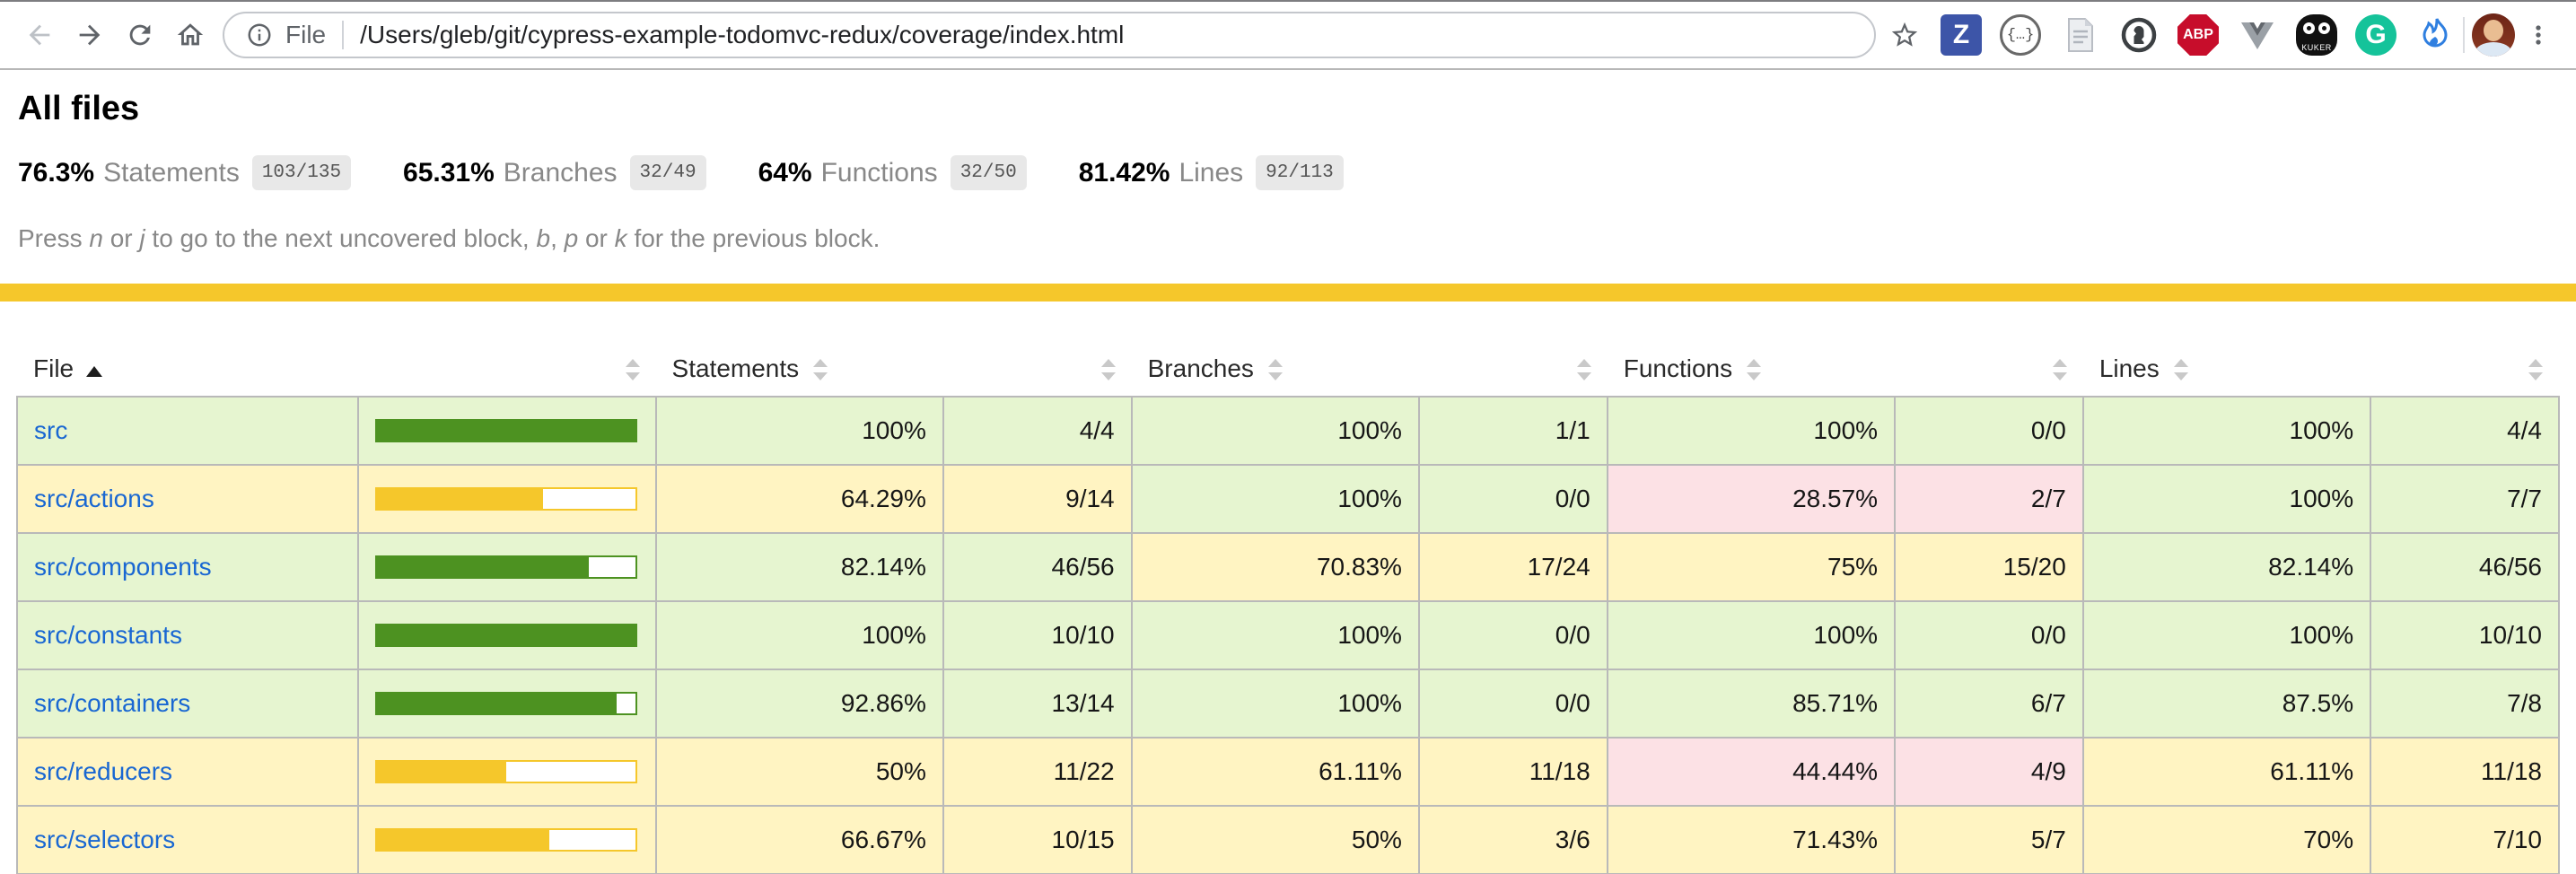  I want to click on functions-fraction-cell: 5/7, so click(1989, 840).